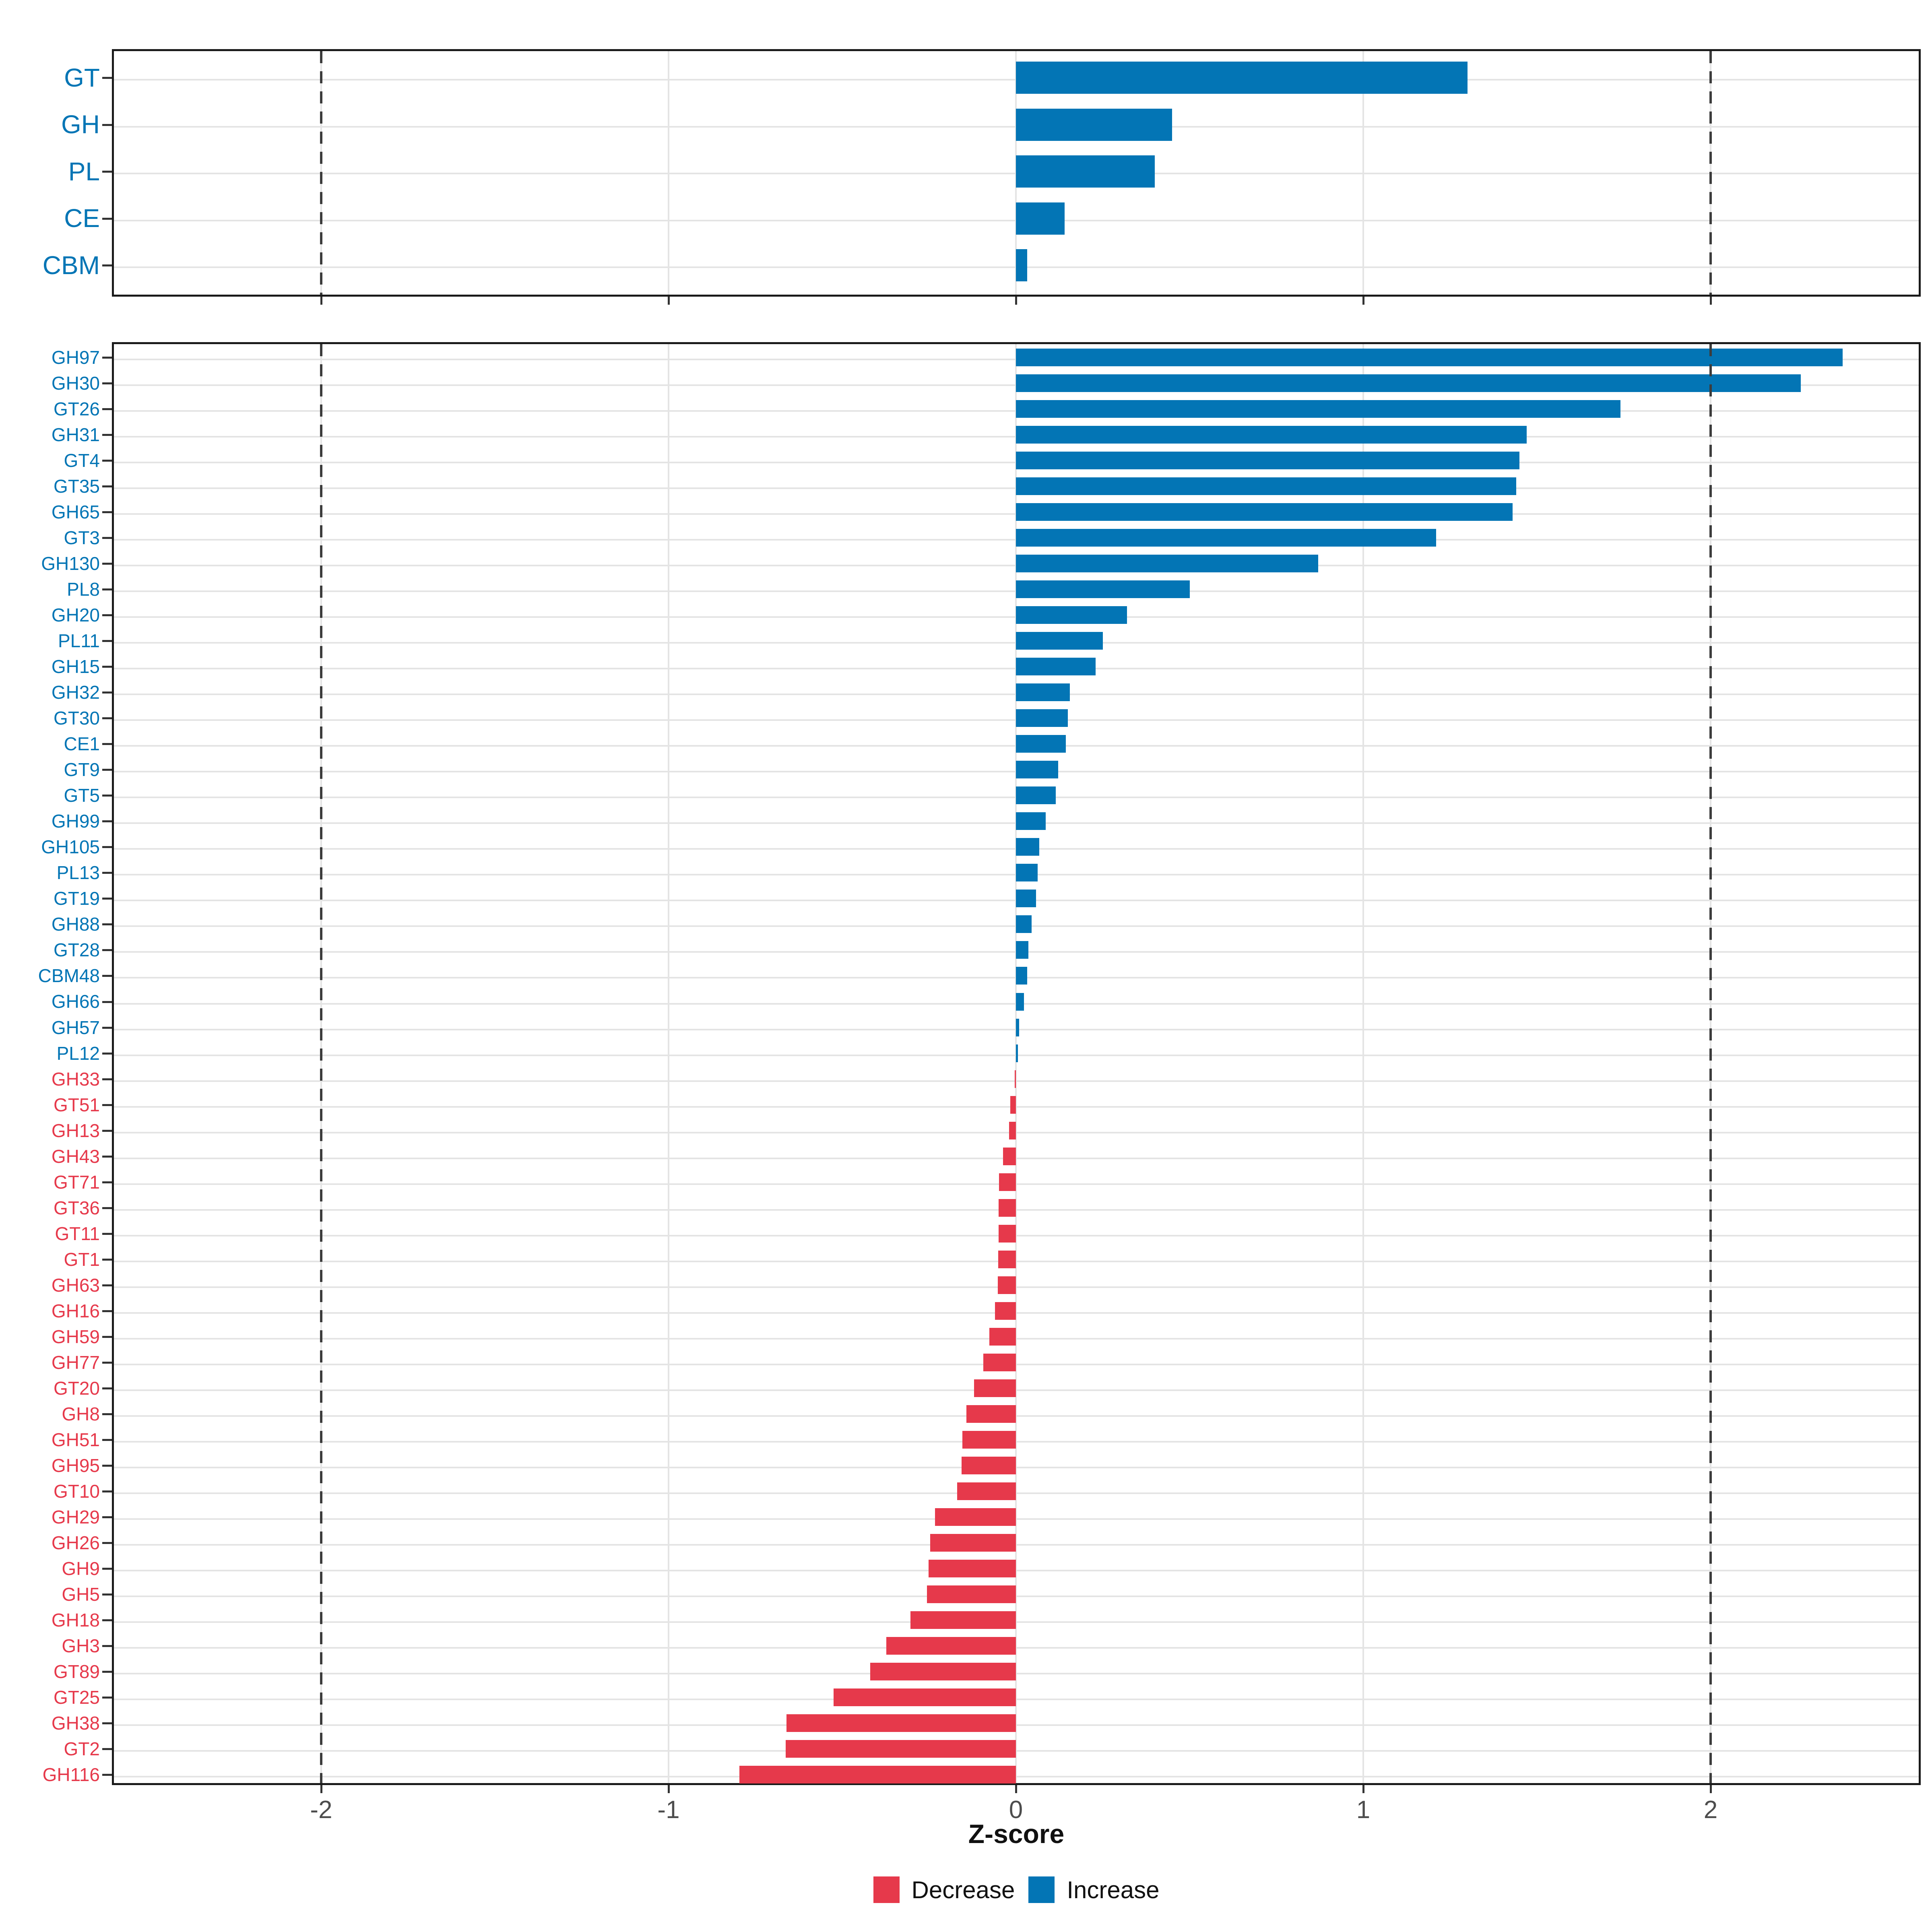  What do you see at coordinates (81, 1645) in the screenshot?
I see `y-label-GH3: GH3` at bounding box center [81, 1645].